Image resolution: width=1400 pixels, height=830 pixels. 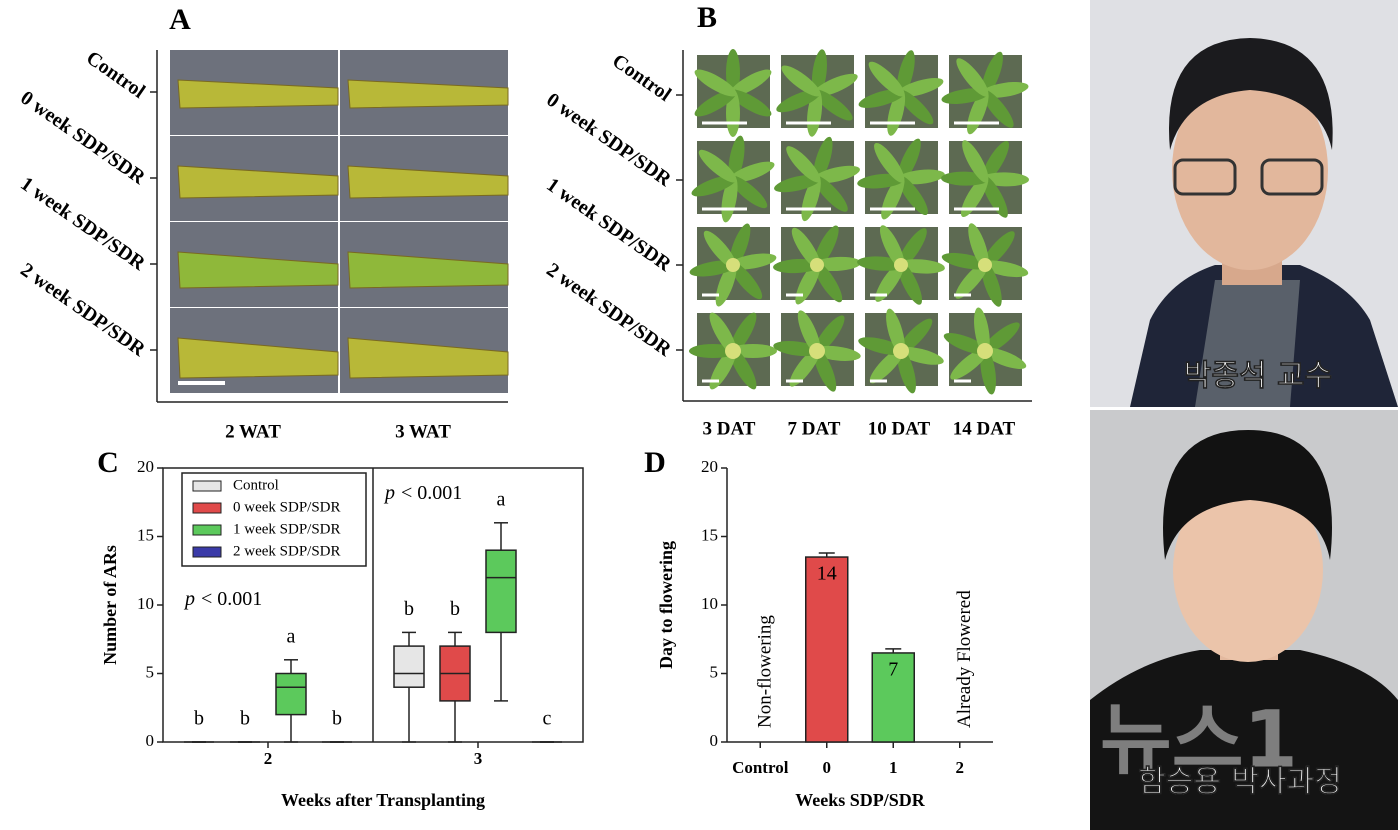 What do you see at coordinates (82, 310) in the screenshot?
I see `row-label: 2 week SDP/SDR` at bounding box center [82, 310].